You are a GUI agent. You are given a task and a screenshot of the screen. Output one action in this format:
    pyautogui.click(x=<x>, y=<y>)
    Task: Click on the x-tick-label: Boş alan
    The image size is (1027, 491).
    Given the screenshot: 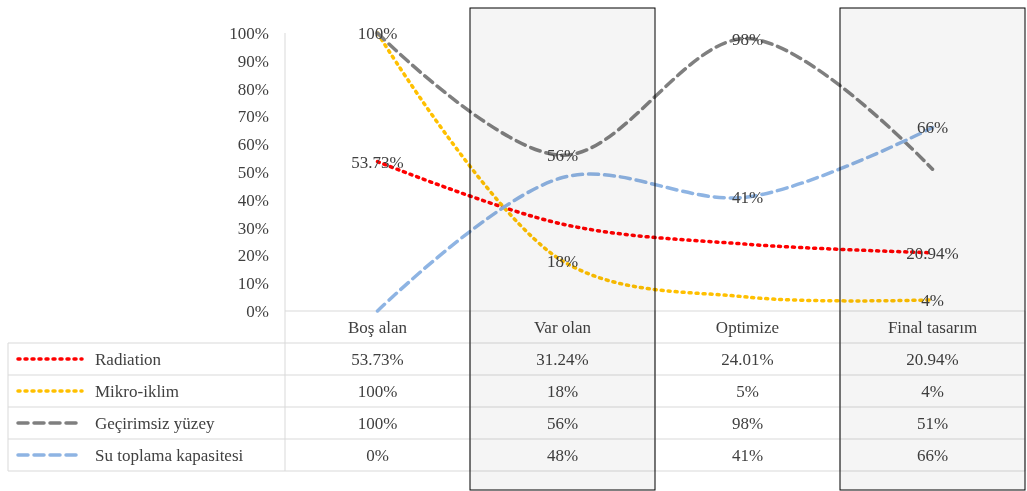 What is the action you would take?
    pyautogui.click(x=377, y=327)
    